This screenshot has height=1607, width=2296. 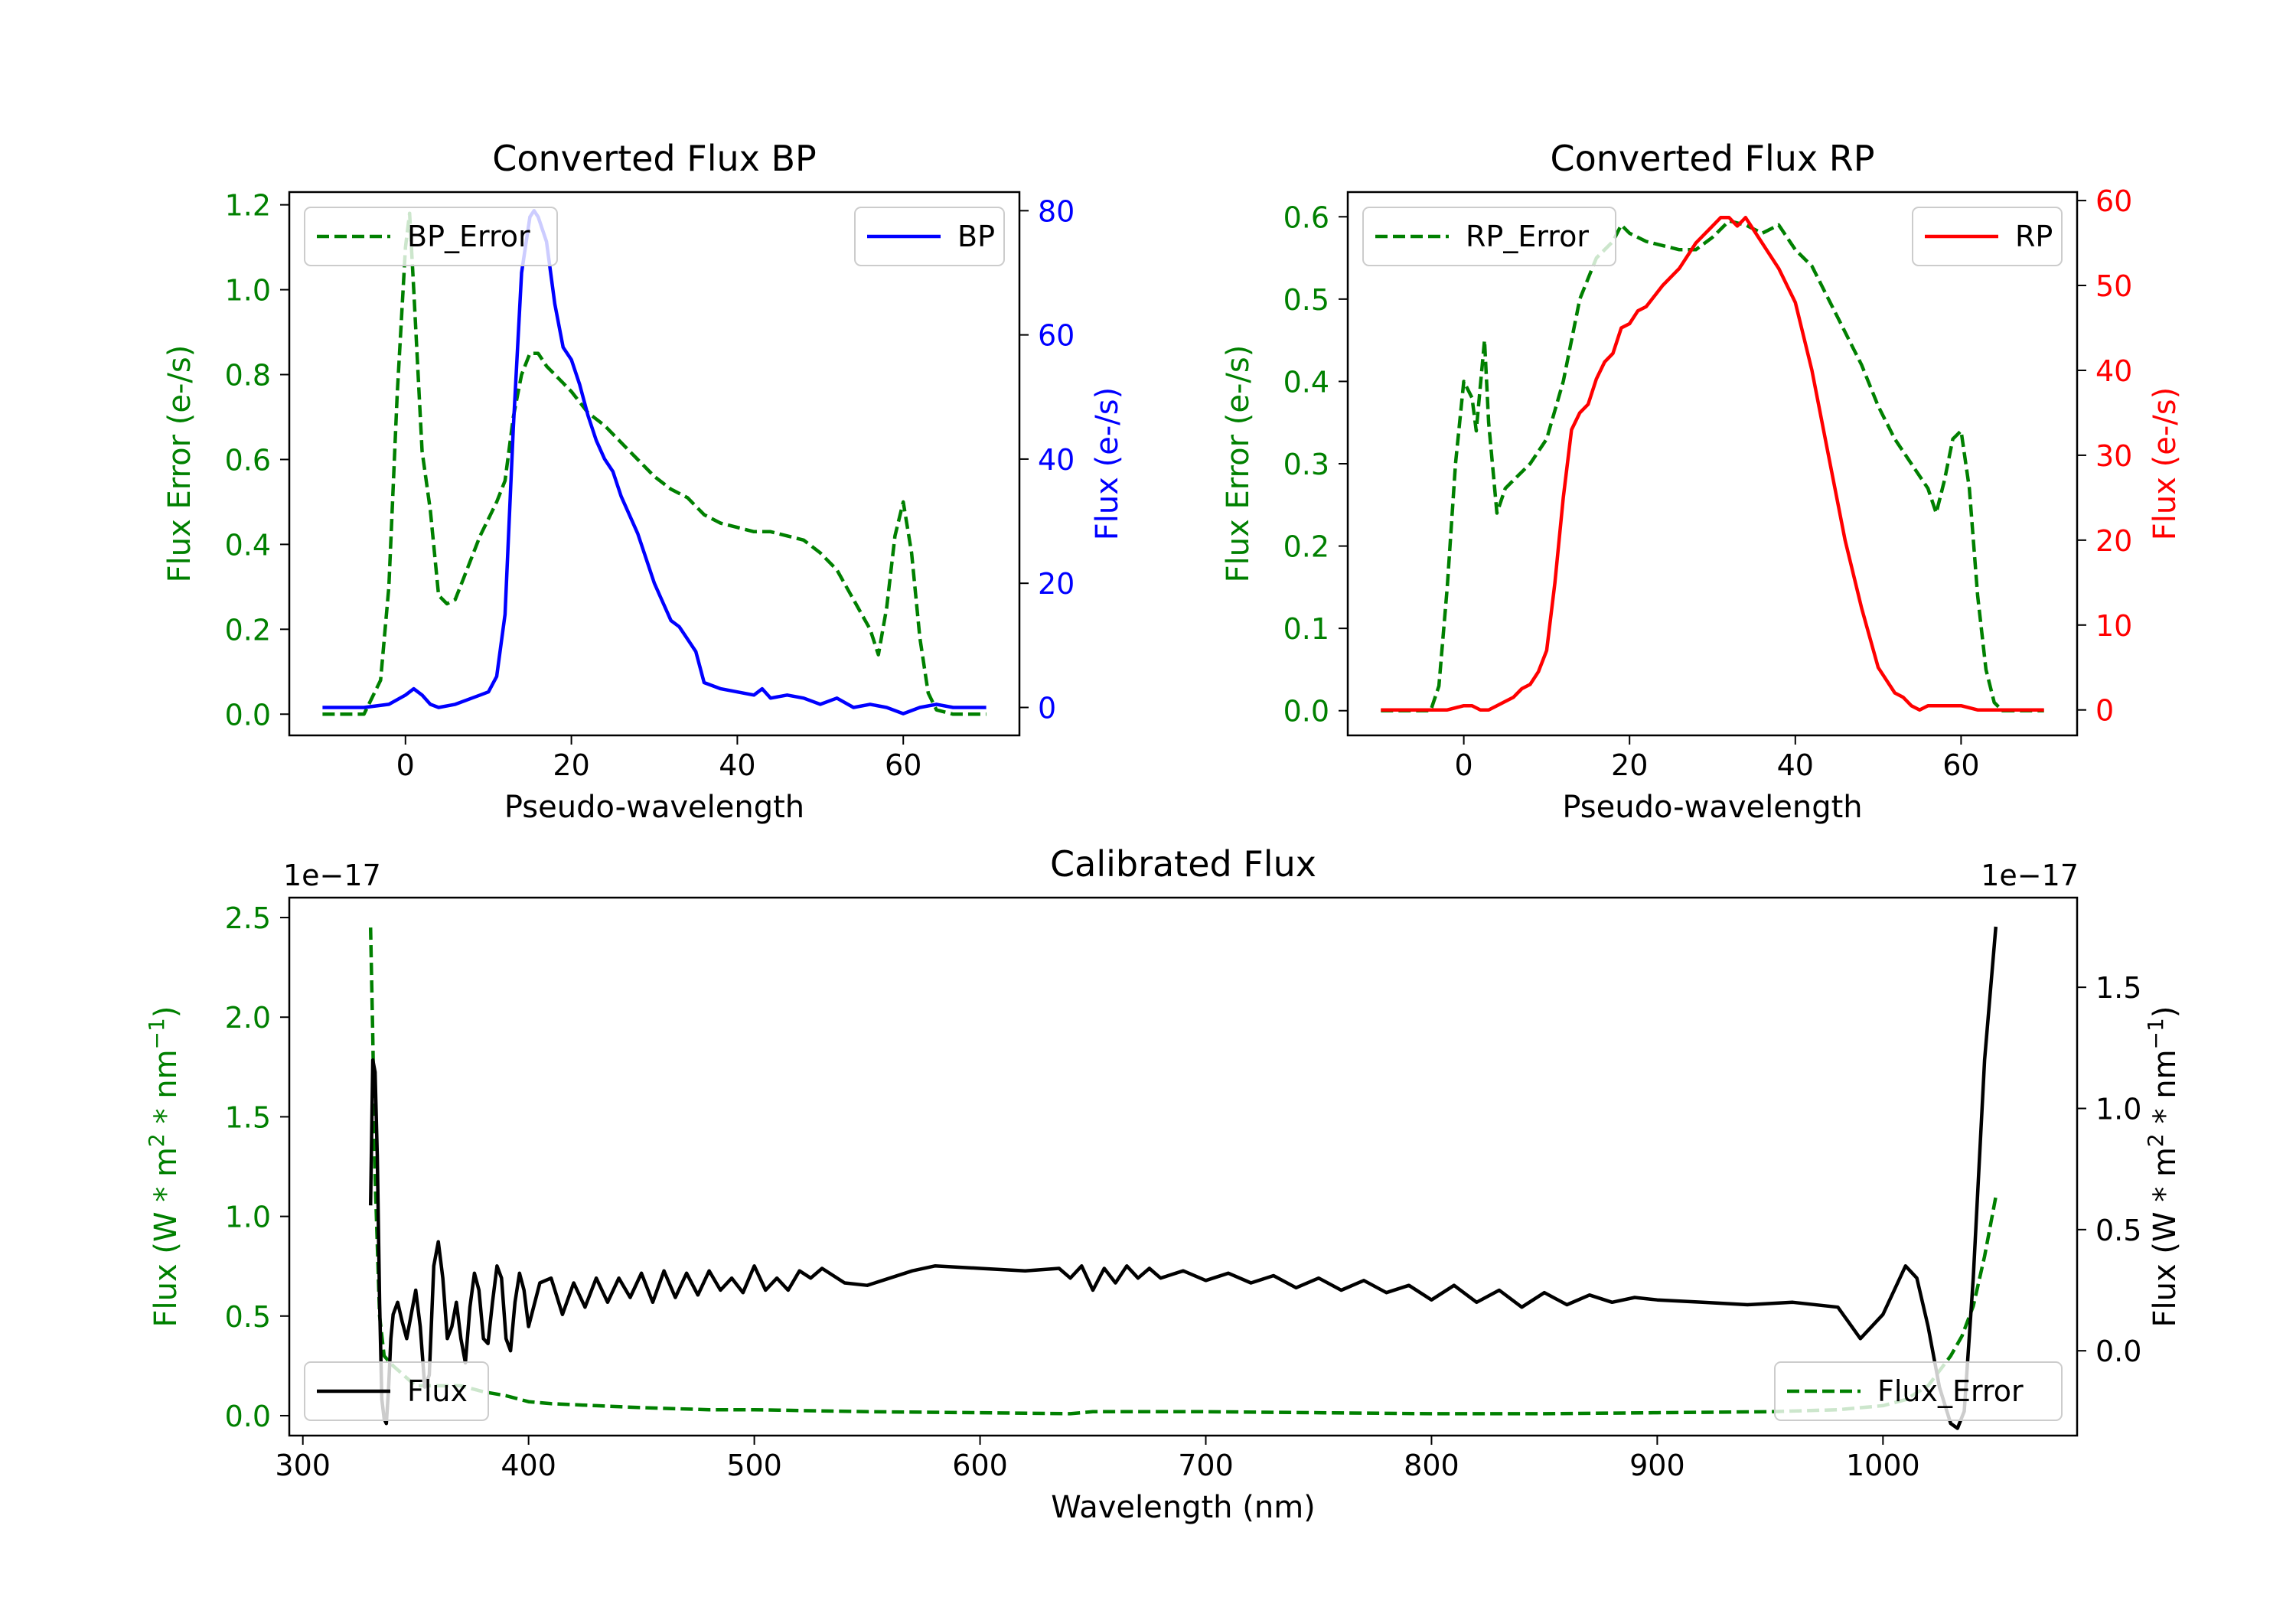 I want to click on cal-left-axis-label-part: Flux (W * m, so click(x=166, y=1237).